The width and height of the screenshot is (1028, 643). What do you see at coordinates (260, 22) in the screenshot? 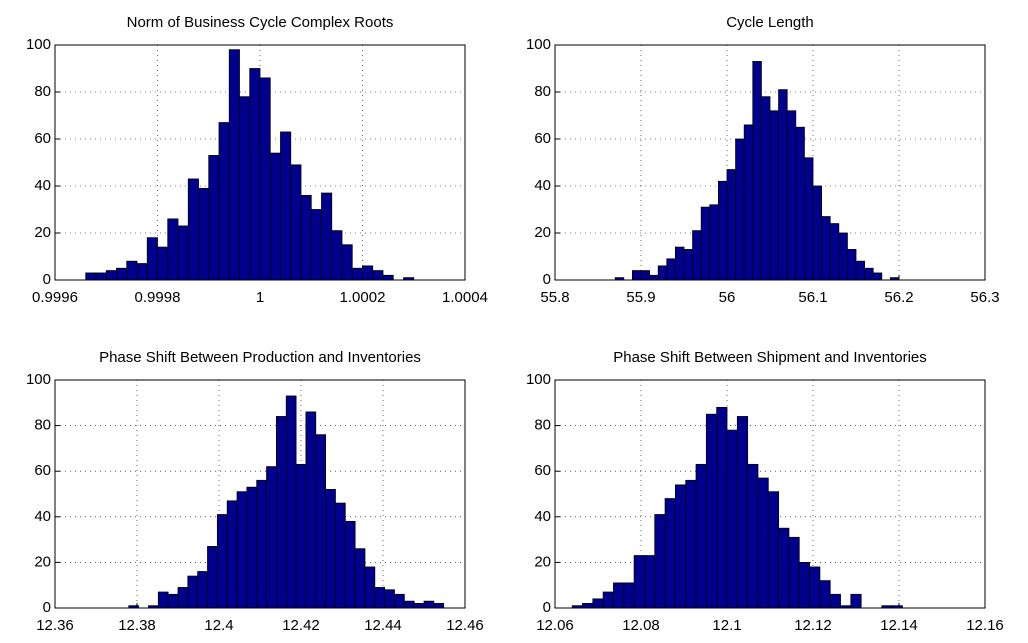
I see `chart-title: Norm of Business Cycle Complex Roots` at bounding box center [260, 22].